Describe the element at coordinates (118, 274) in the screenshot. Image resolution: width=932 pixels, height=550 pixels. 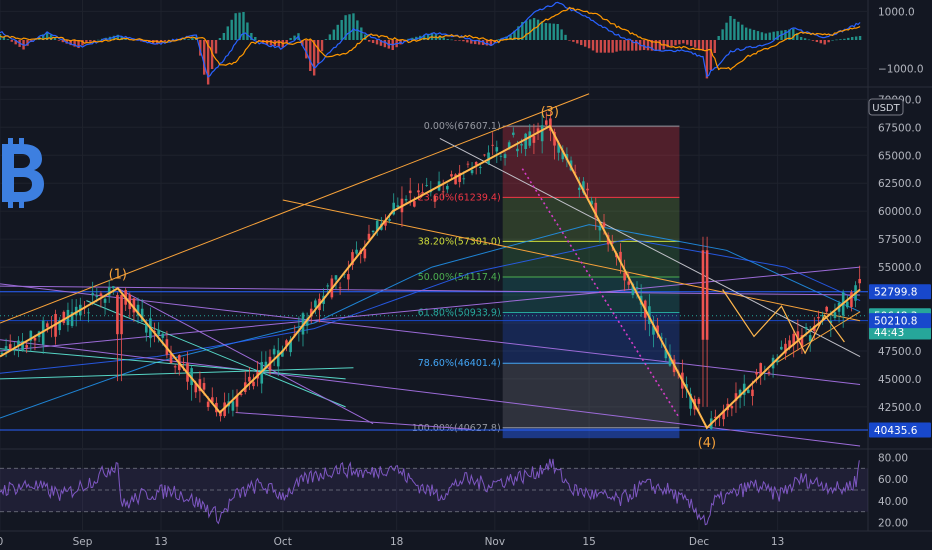
I see `wave-label: (1)` at that location.